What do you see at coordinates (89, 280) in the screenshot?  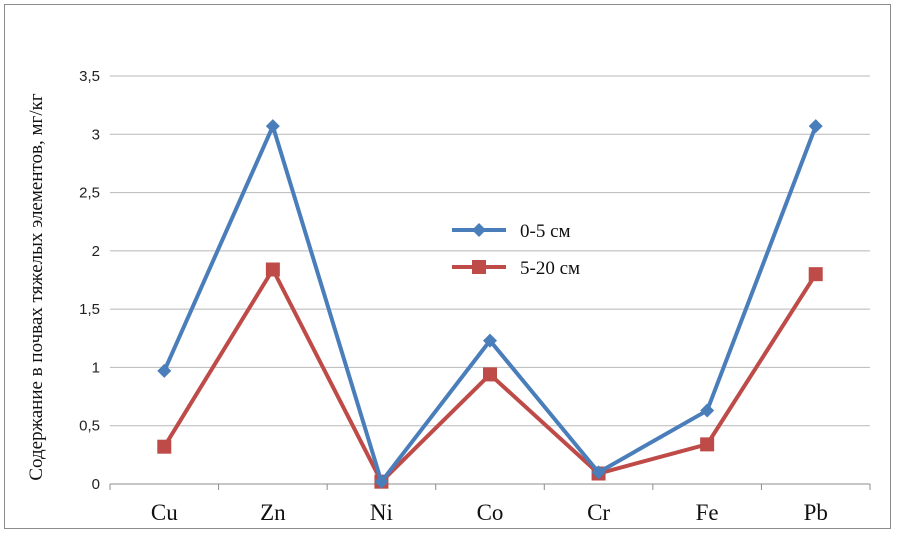 I see `y-tick-labels: 0 0,5 1 1,5 2 2,5 3 3,5` at bounding box center [89, 280].